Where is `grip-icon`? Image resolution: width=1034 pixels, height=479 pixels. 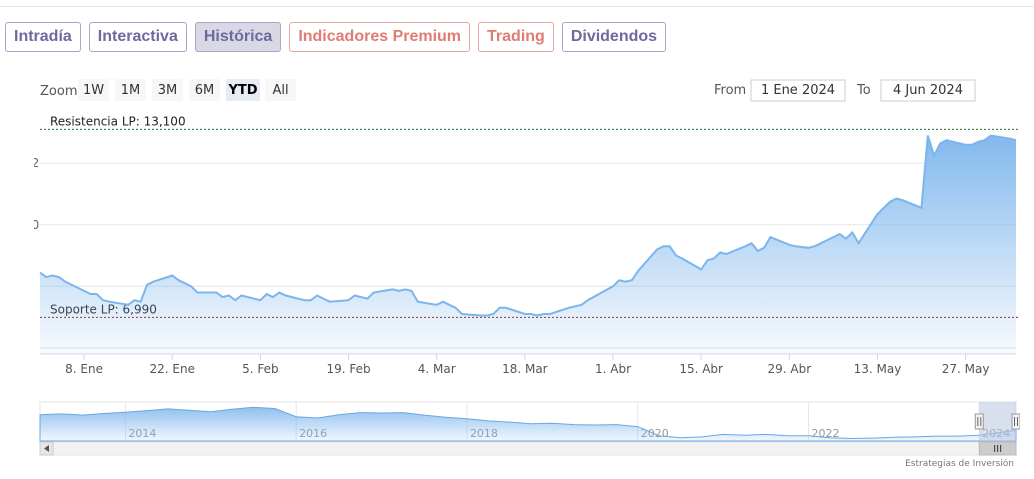
grip-icon is located at coordinates (998, 448).